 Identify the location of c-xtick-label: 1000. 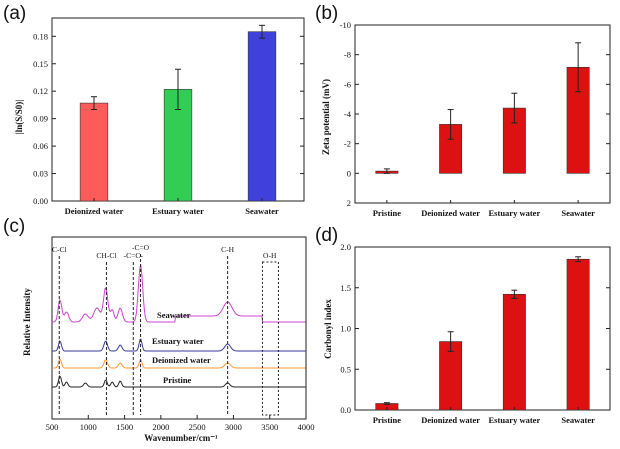
(88, 427).